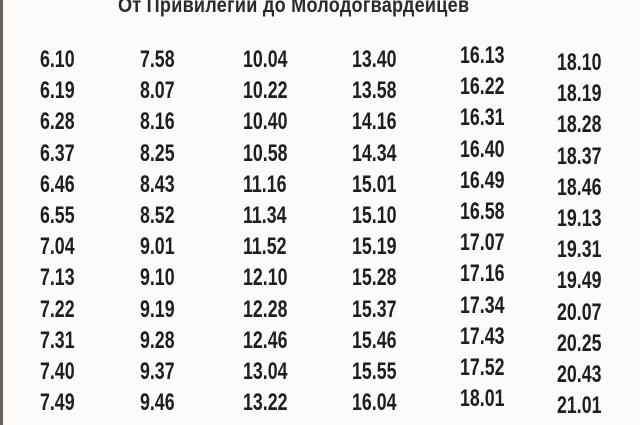 The image size is (640, 425). What do you see at coordinates (374, 309) in the screenshot?
I see `departure-time: 15.37` at bounding box center [374, 309].